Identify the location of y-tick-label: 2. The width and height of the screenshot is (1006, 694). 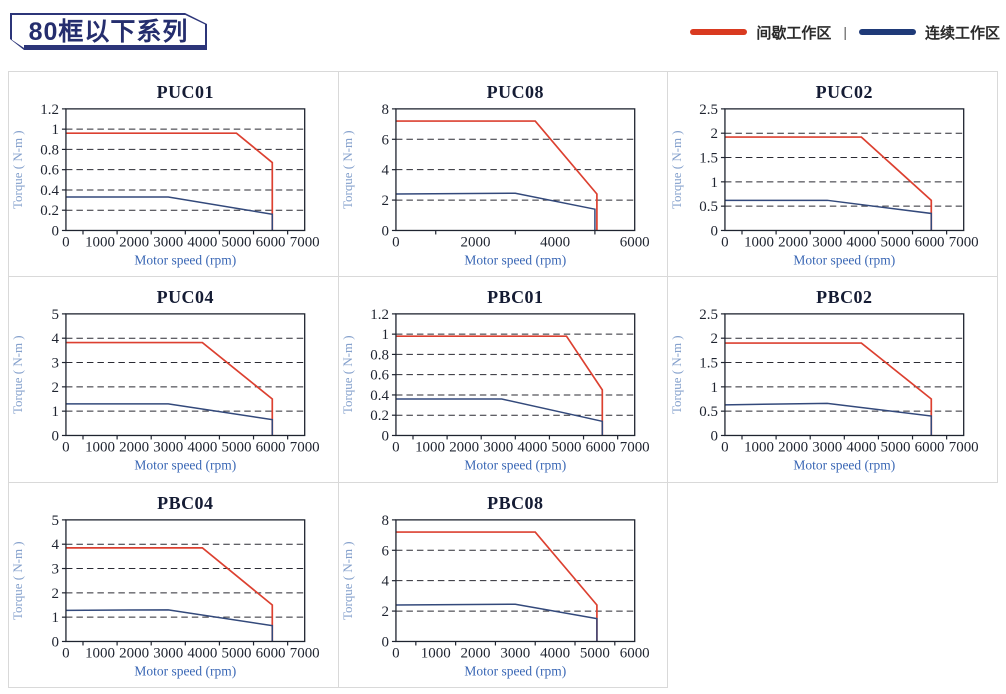
(54, 388).